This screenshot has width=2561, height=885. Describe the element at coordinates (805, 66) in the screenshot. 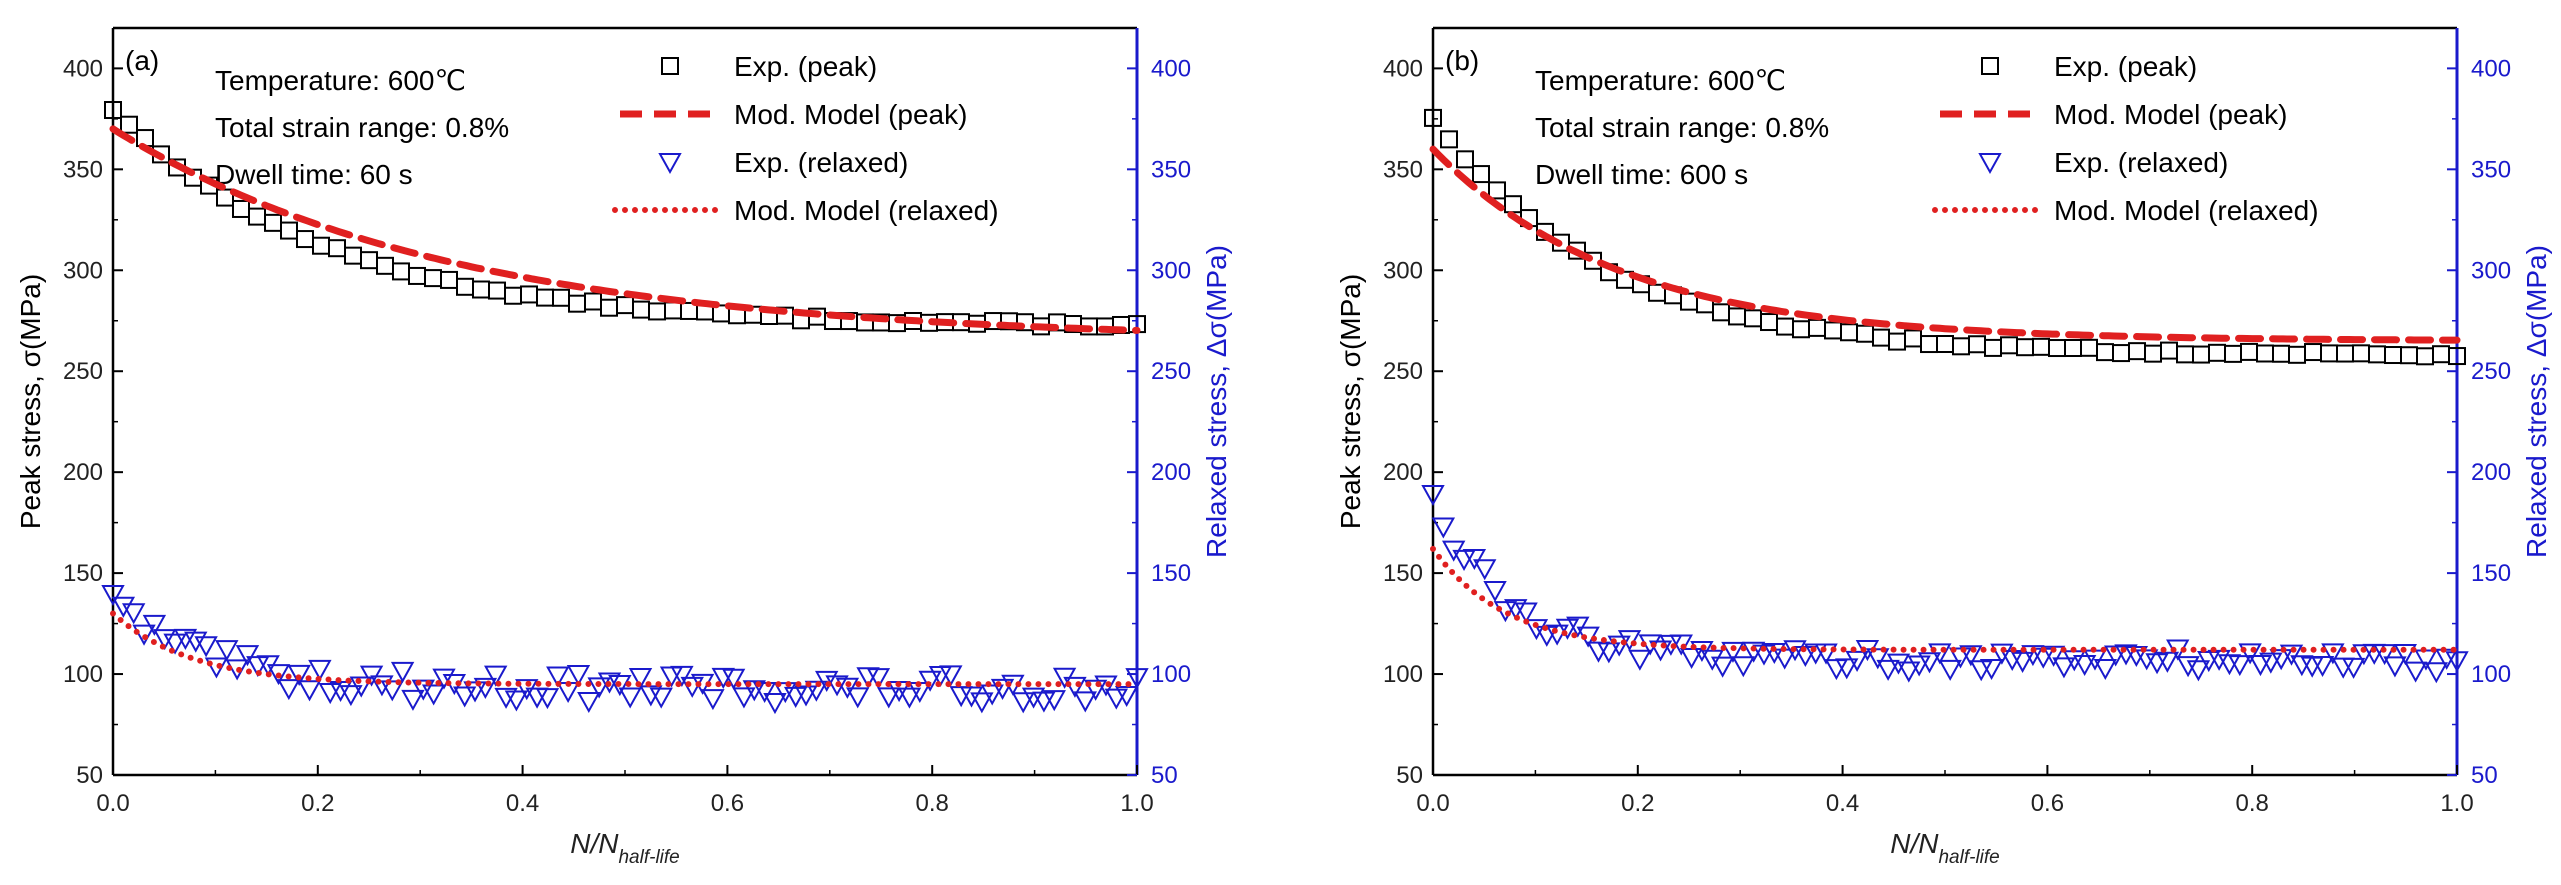

I see `legend-label: Exp. (peak)` at that location.